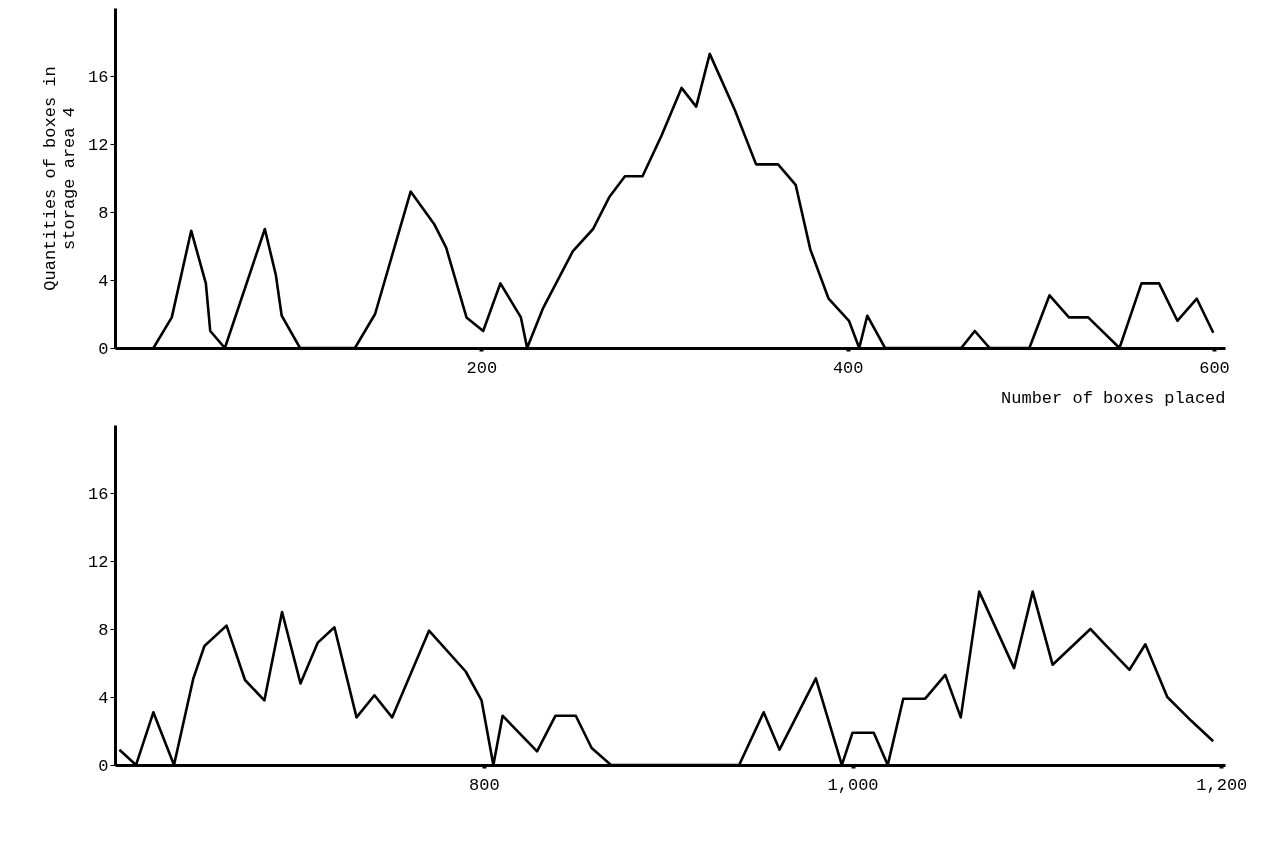 This screenshot has height=855, width=1274. What do you see at coordinates (848, 368) in the screenshot?
I see `x-tick-label: 400` at bounding box center [848, 368].